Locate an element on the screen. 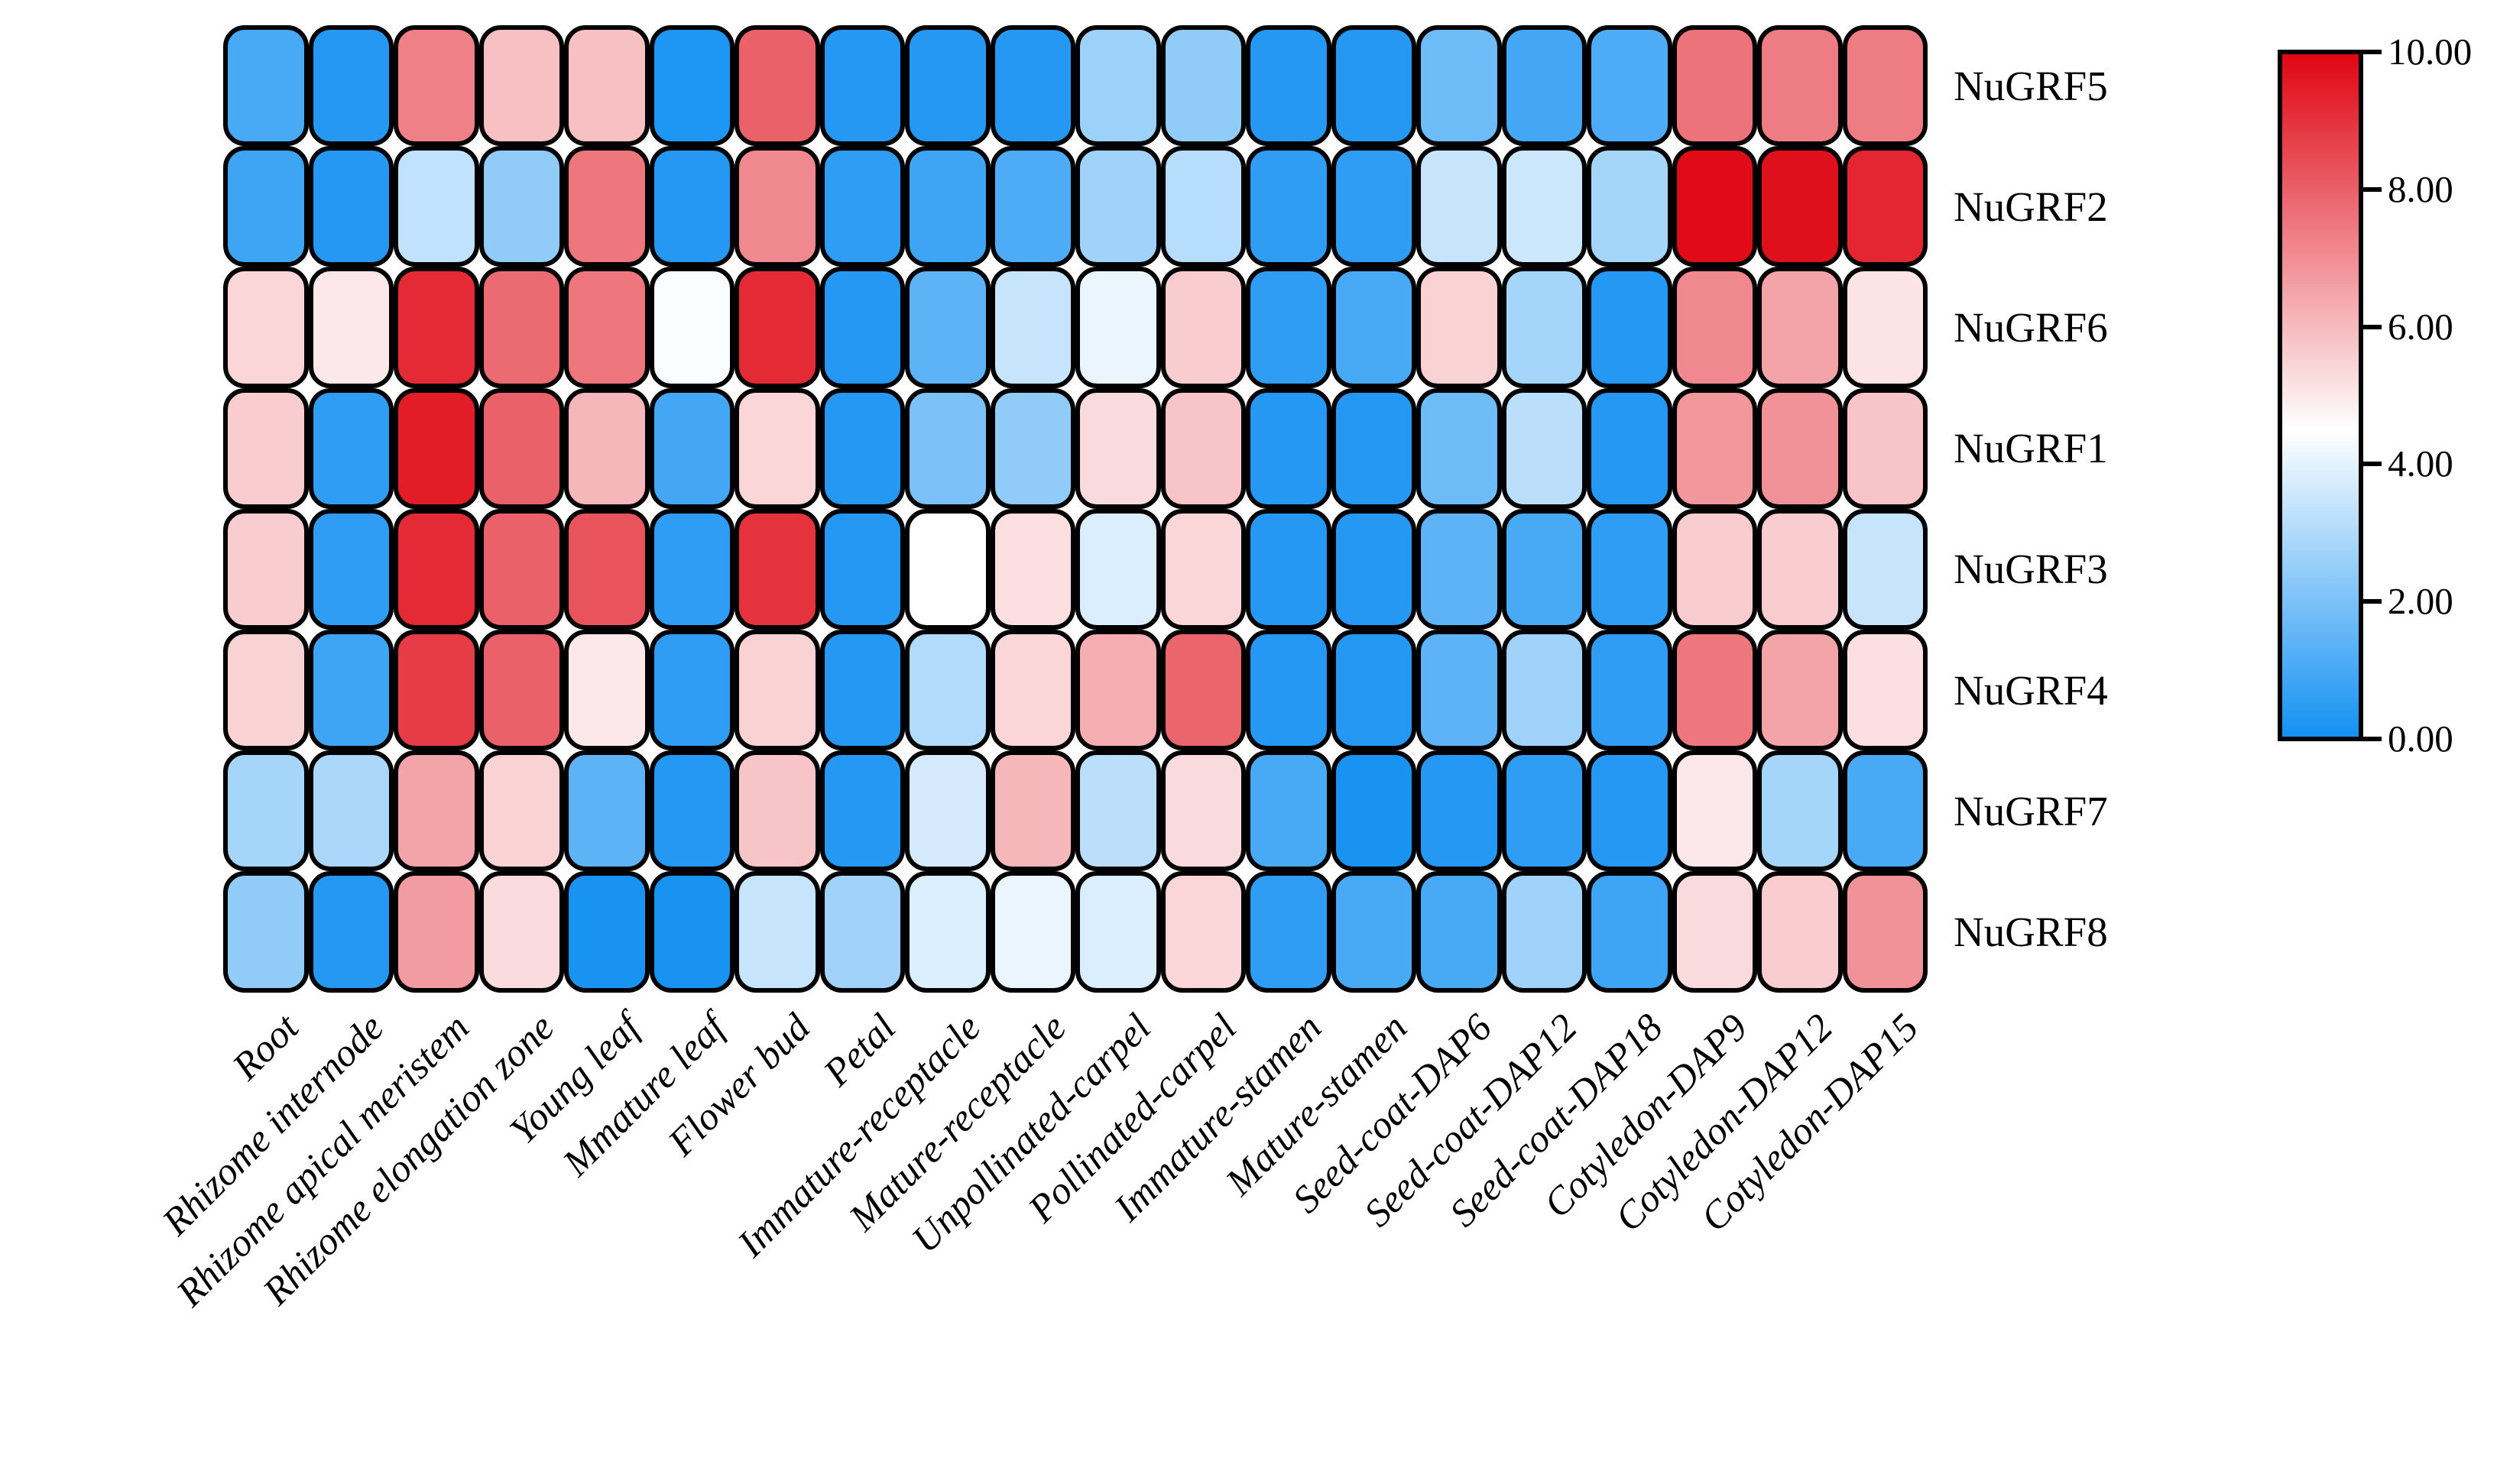  colorbar-tick-label: 10.00 is located at coordinates (2430, 52).